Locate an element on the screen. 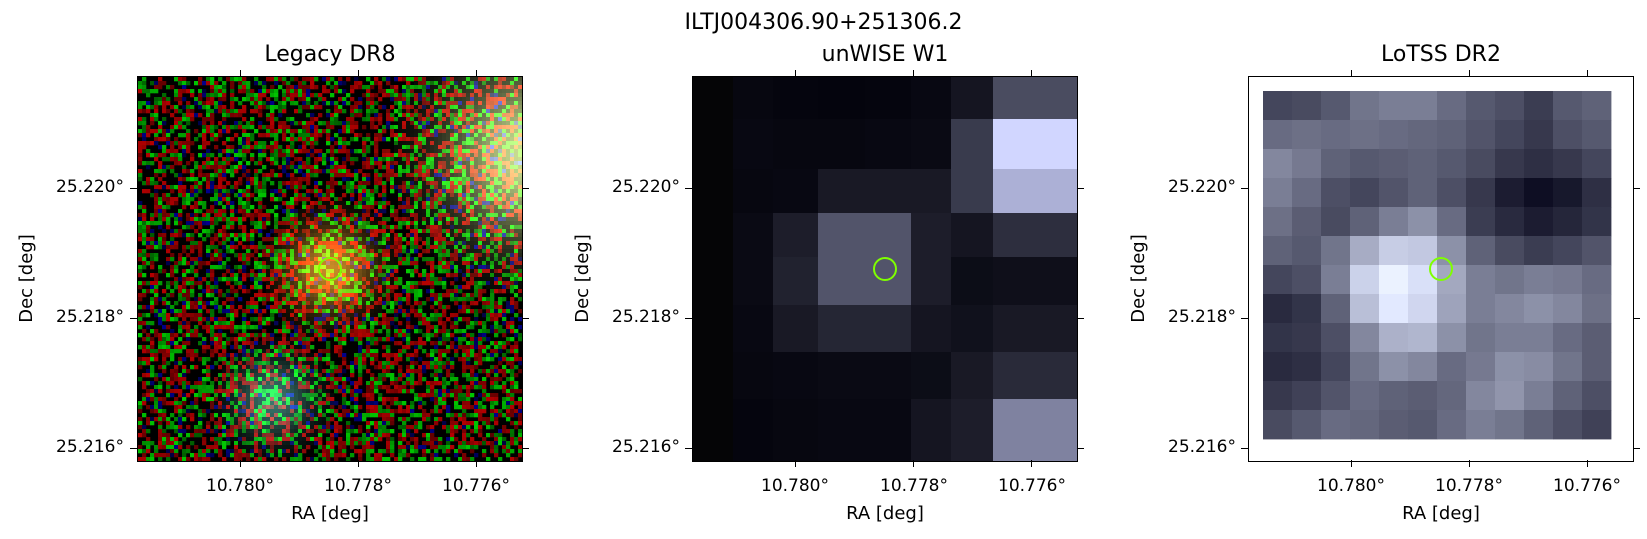 This screenshot has width=1647, height=539. panel-title-unwise: unWISE W1 is located at coordinates (885, 54).